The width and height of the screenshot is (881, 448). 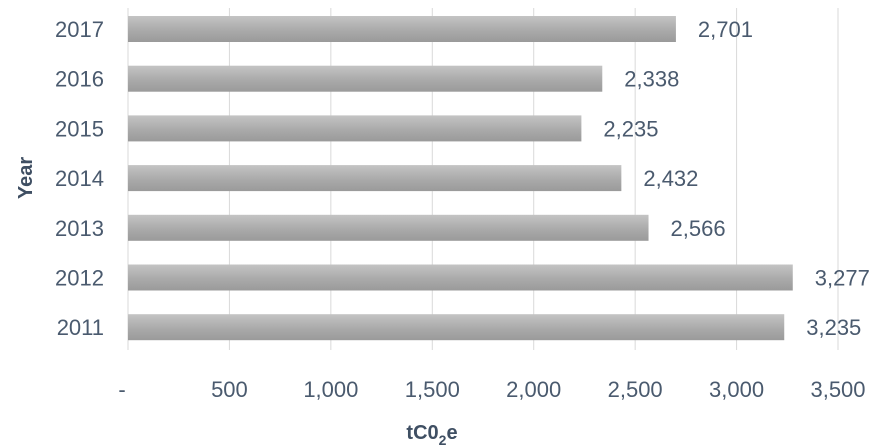 What do you see at coordinates (229, 389) in the screenshot?
I see `x-tick-label: 500` at bounding box center [229, 389].